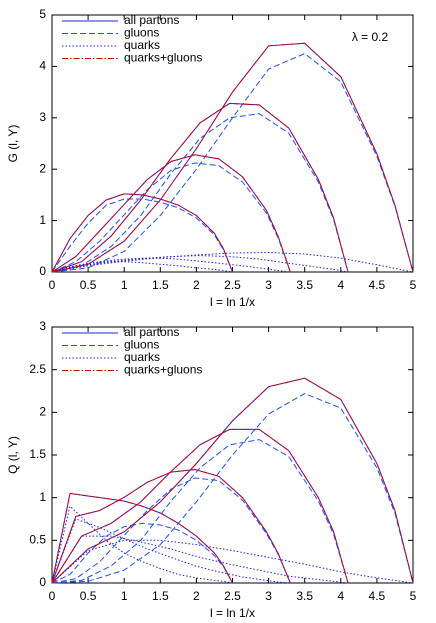  I want to click on y-axis-label: G (l, Y), so click(13, 144).